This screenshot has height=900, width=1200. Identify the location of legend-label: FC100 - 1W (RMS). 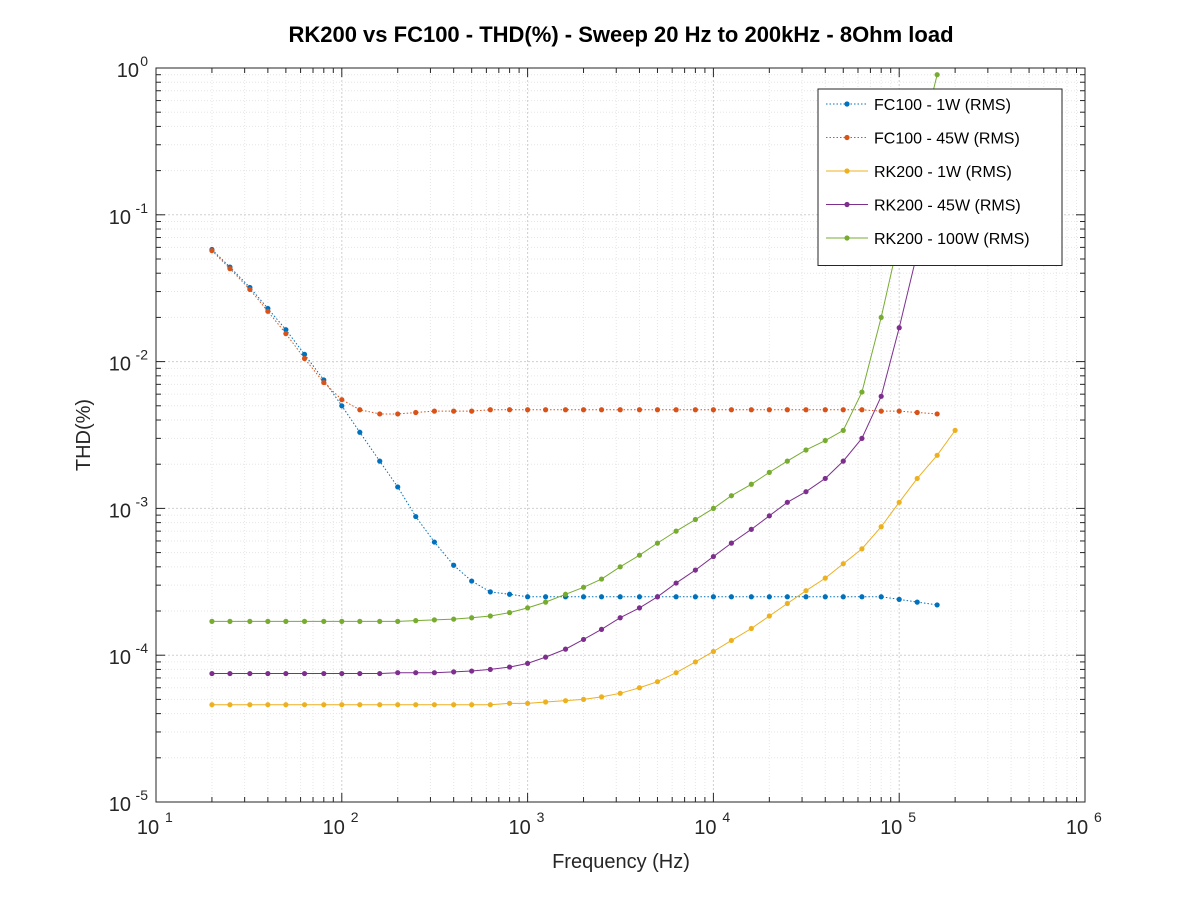
(942, 105).